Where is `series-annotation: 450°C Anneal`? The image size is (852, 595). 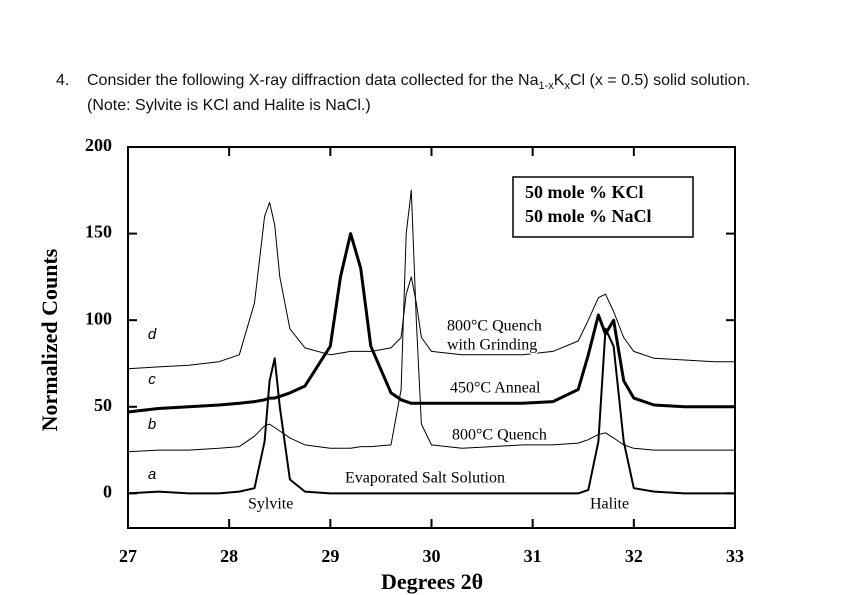 series-annotation: 450°C Anneal is located at coordinates (495, 388).